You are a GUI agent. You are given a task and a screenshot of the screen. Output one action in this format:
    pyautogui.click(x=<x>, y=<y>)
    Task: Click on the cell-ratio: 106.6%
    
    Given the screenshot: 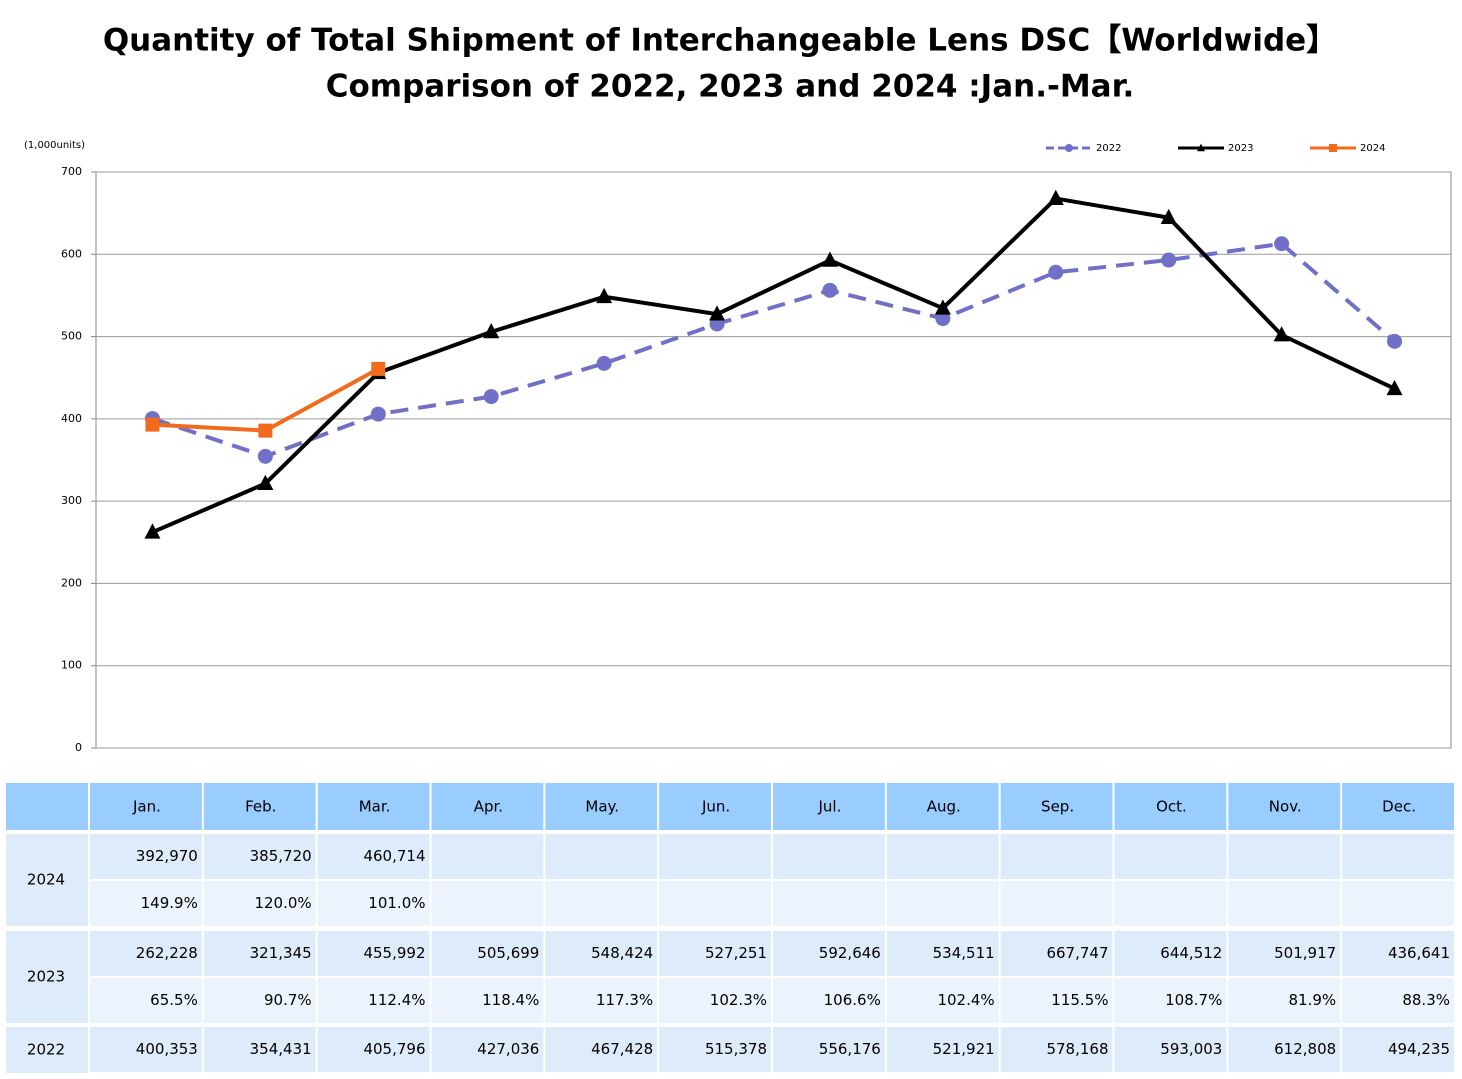 What is the action you would take?
    pyautogui.click(x=852, y=1000)
    